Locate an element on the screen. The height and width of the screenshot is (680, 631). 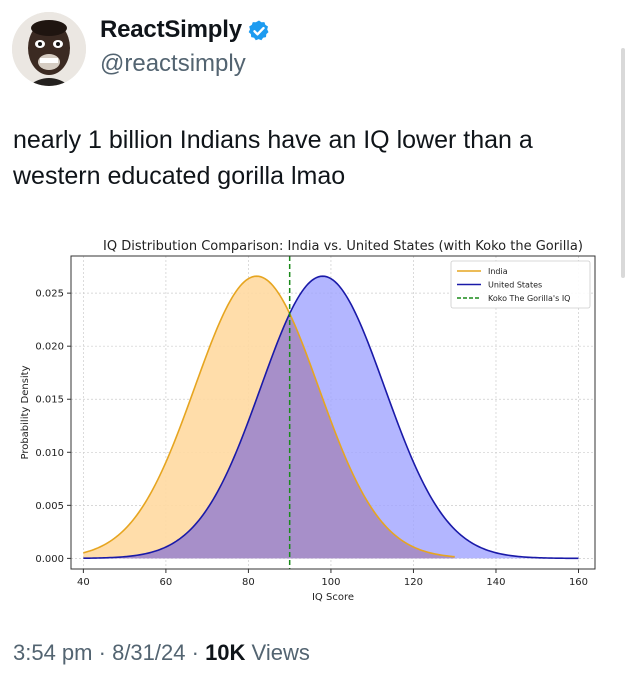
legend-box is located at coordinates (520, 284).